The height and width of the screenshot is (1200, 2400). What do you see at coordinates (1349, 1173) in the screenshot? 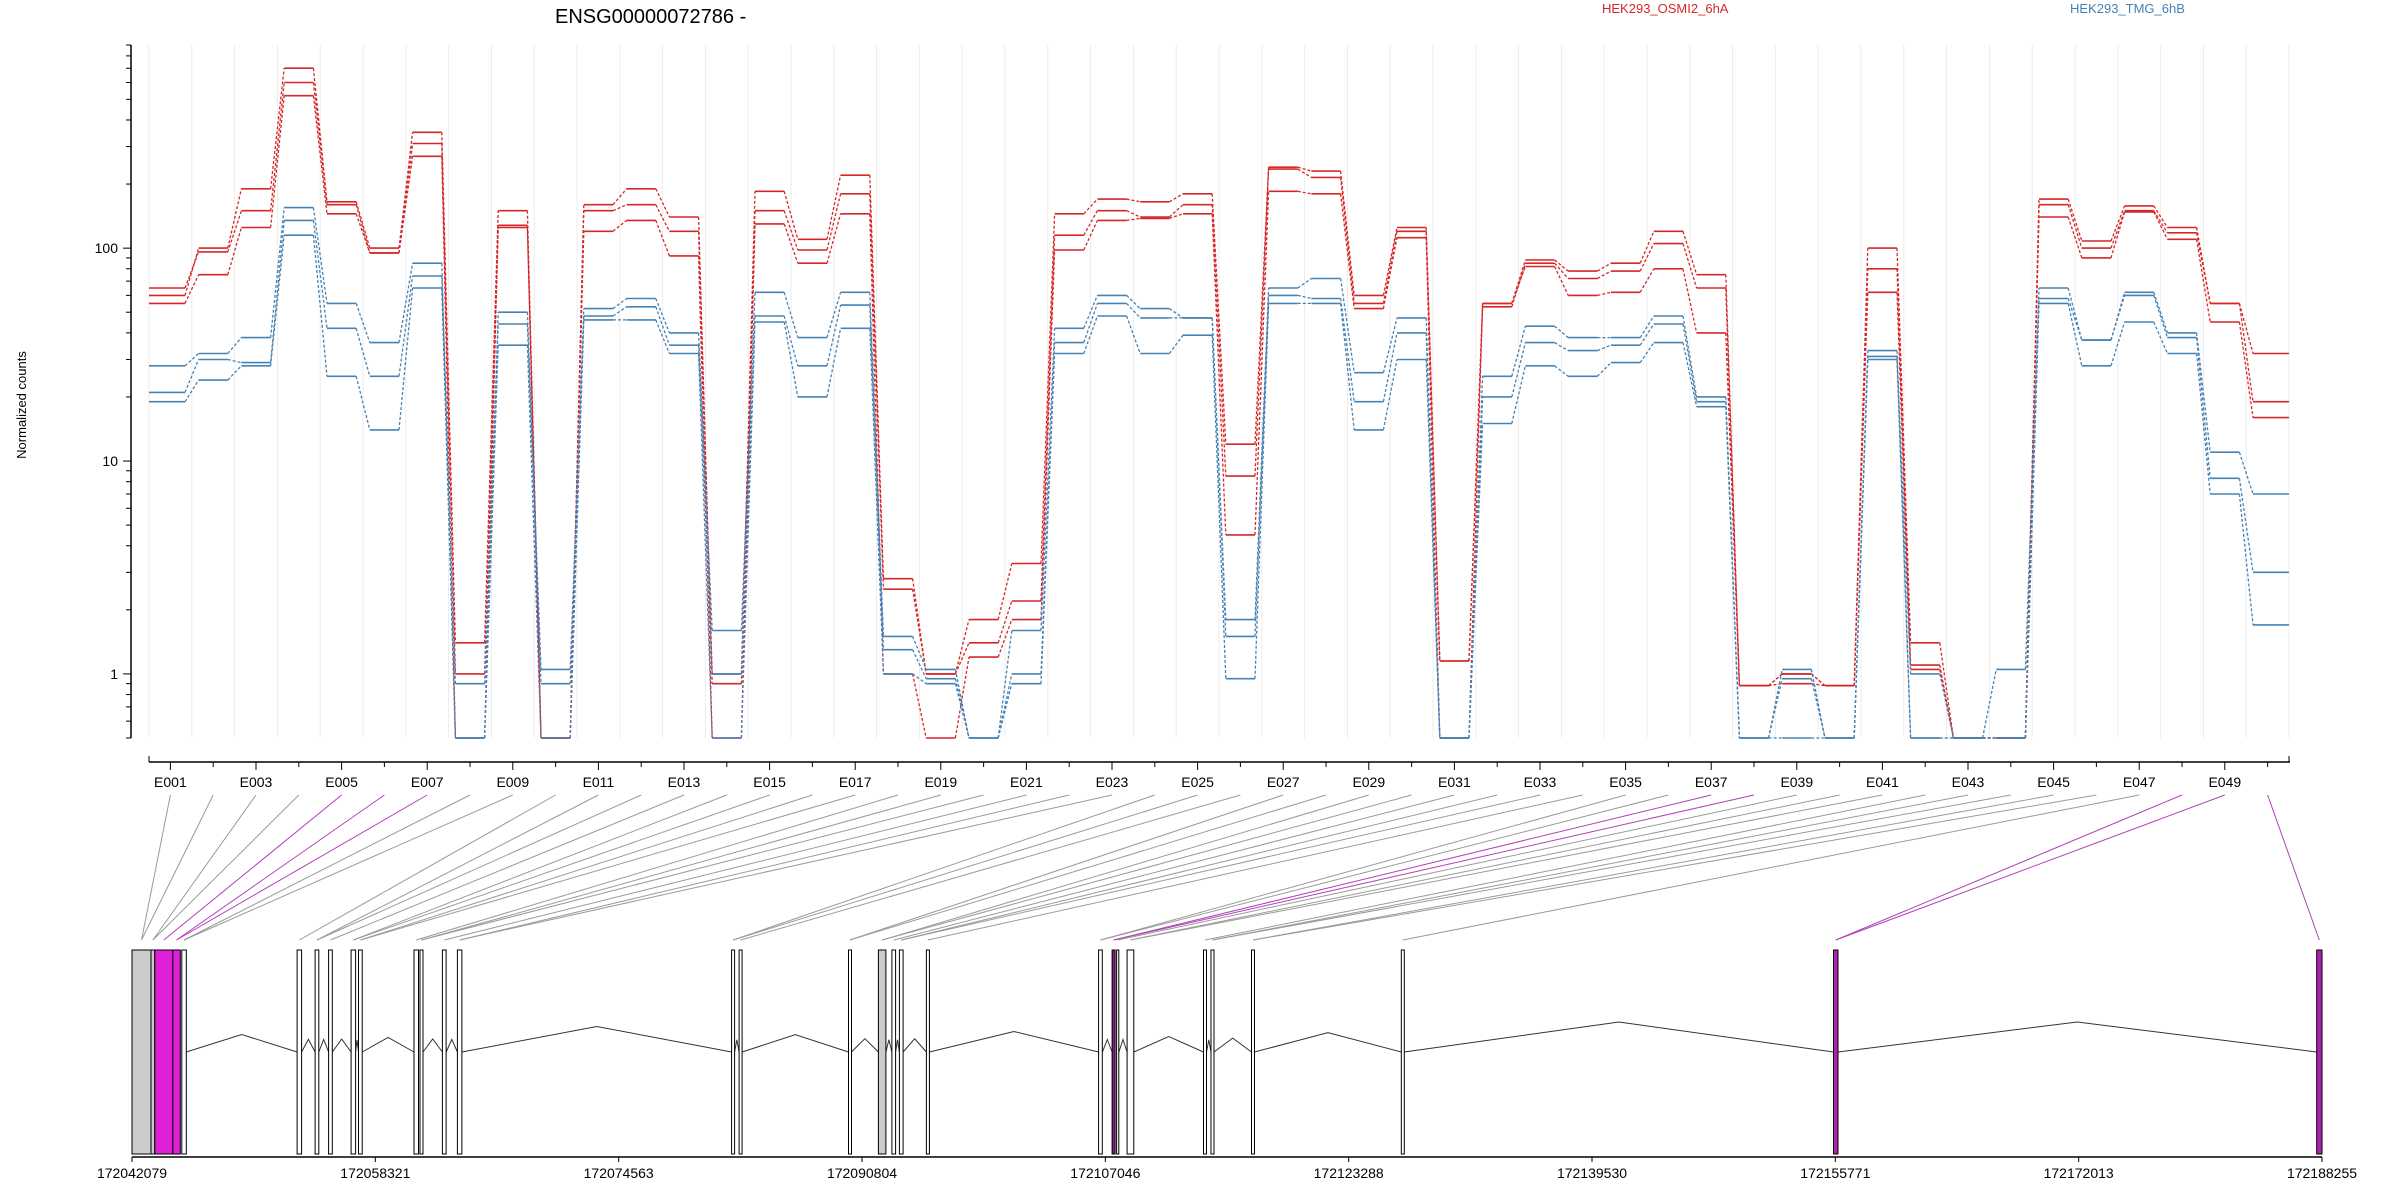
I see `gene-axis-tick-label: 172123288` at bounding box center [1349, 1173].